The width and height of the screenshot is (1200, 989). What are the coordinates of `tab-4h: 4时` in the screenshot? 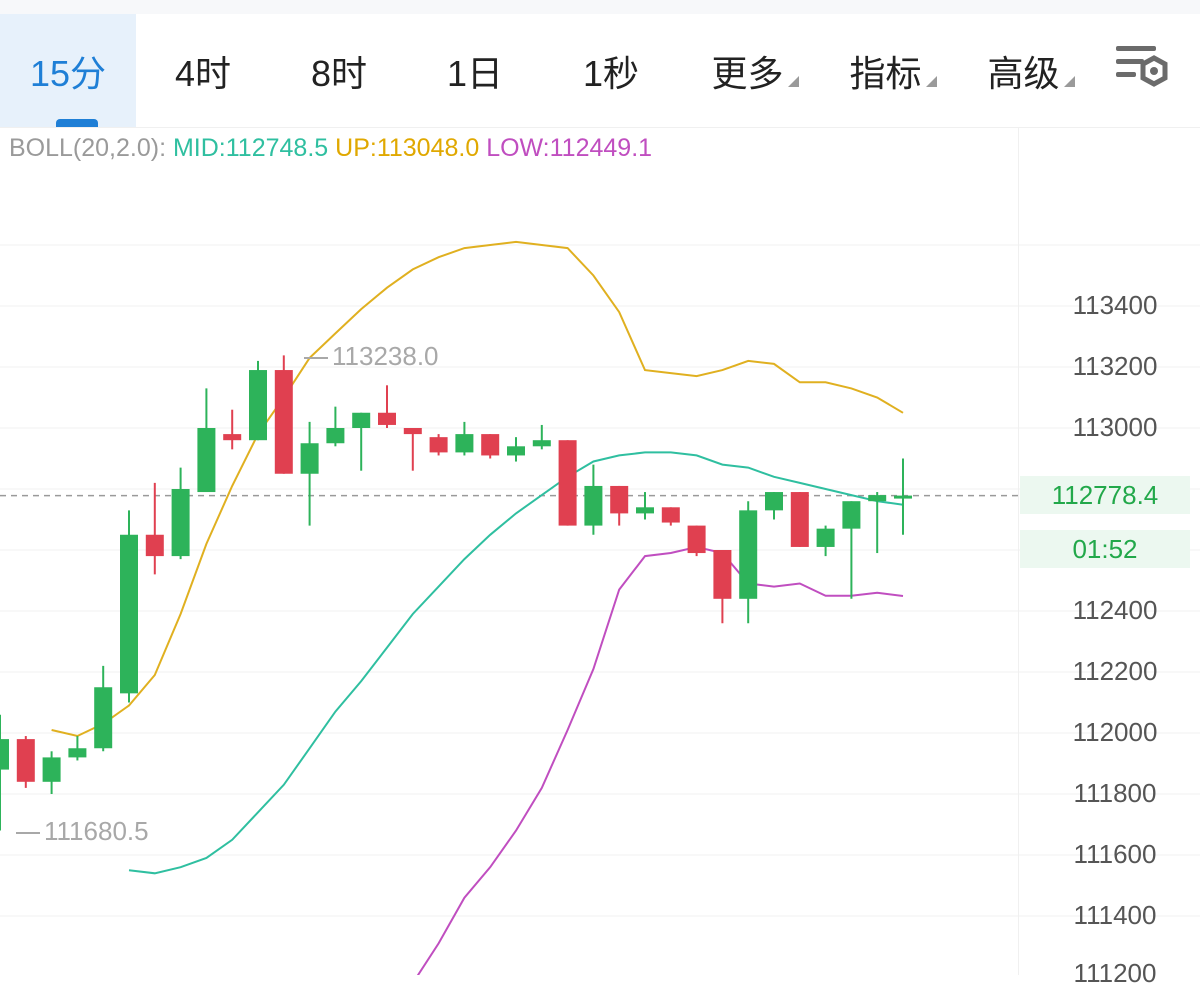 It's located at (203, 70).